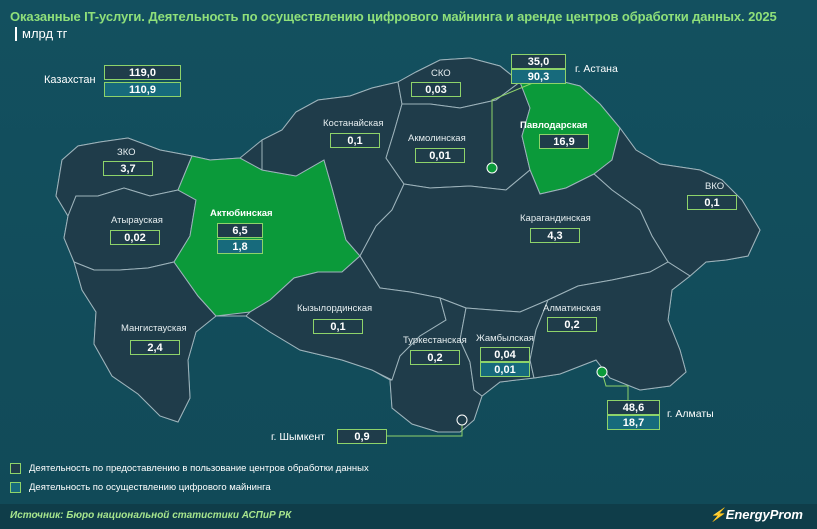 The width and height of the screenshot is (817, 529). What do you see at coordinates (690, 414) in the screenshot?
I see `almaty-label: г. Алматы` at bounding box center [690, 414].